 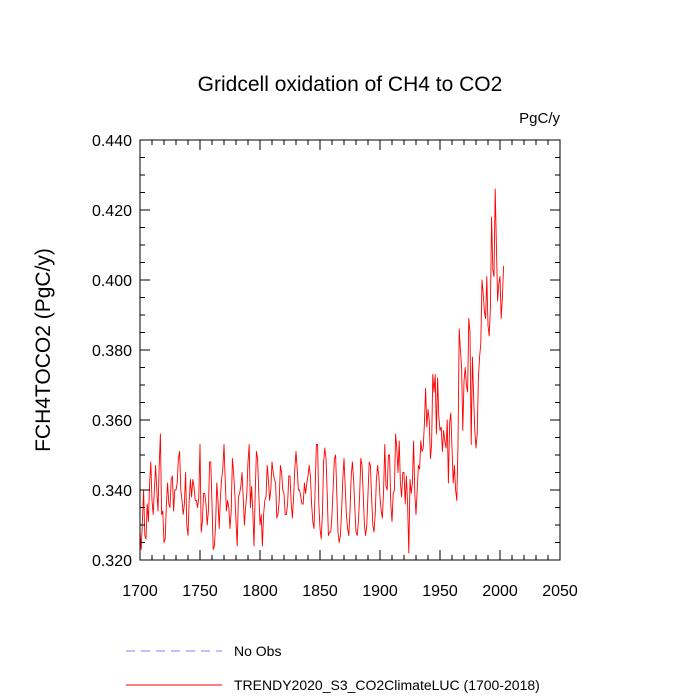 What do you see at coordinates (539, 118) in the screenshot?
I see `units-label: PgC/y` at bounding box center [539, 118].